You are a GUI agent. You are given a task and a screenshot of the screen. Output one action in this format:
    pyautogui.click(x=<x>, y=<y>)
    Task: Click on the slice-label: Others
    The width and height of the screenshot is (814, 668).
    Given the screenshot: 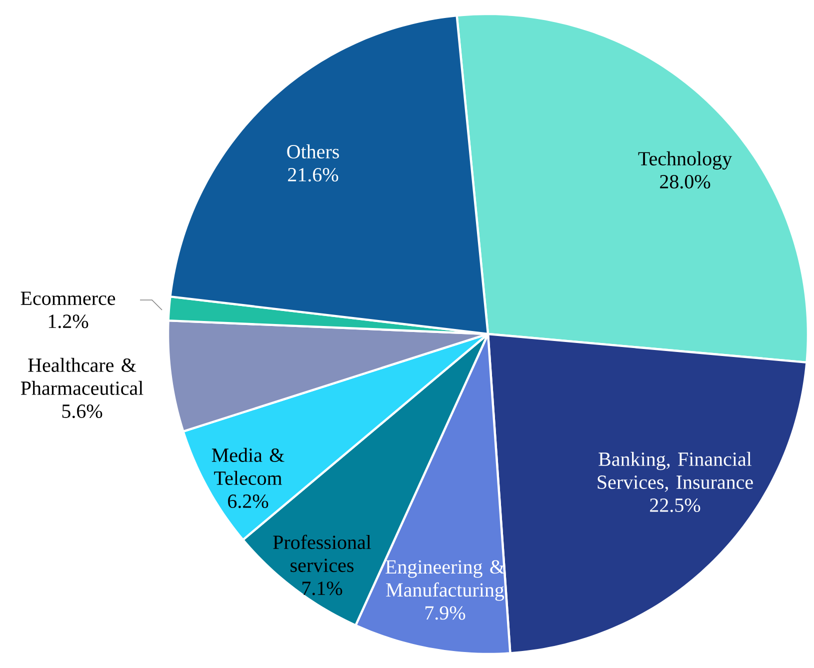 What is the action you would take?
    pyautogui.click(x=313, y=151)
    